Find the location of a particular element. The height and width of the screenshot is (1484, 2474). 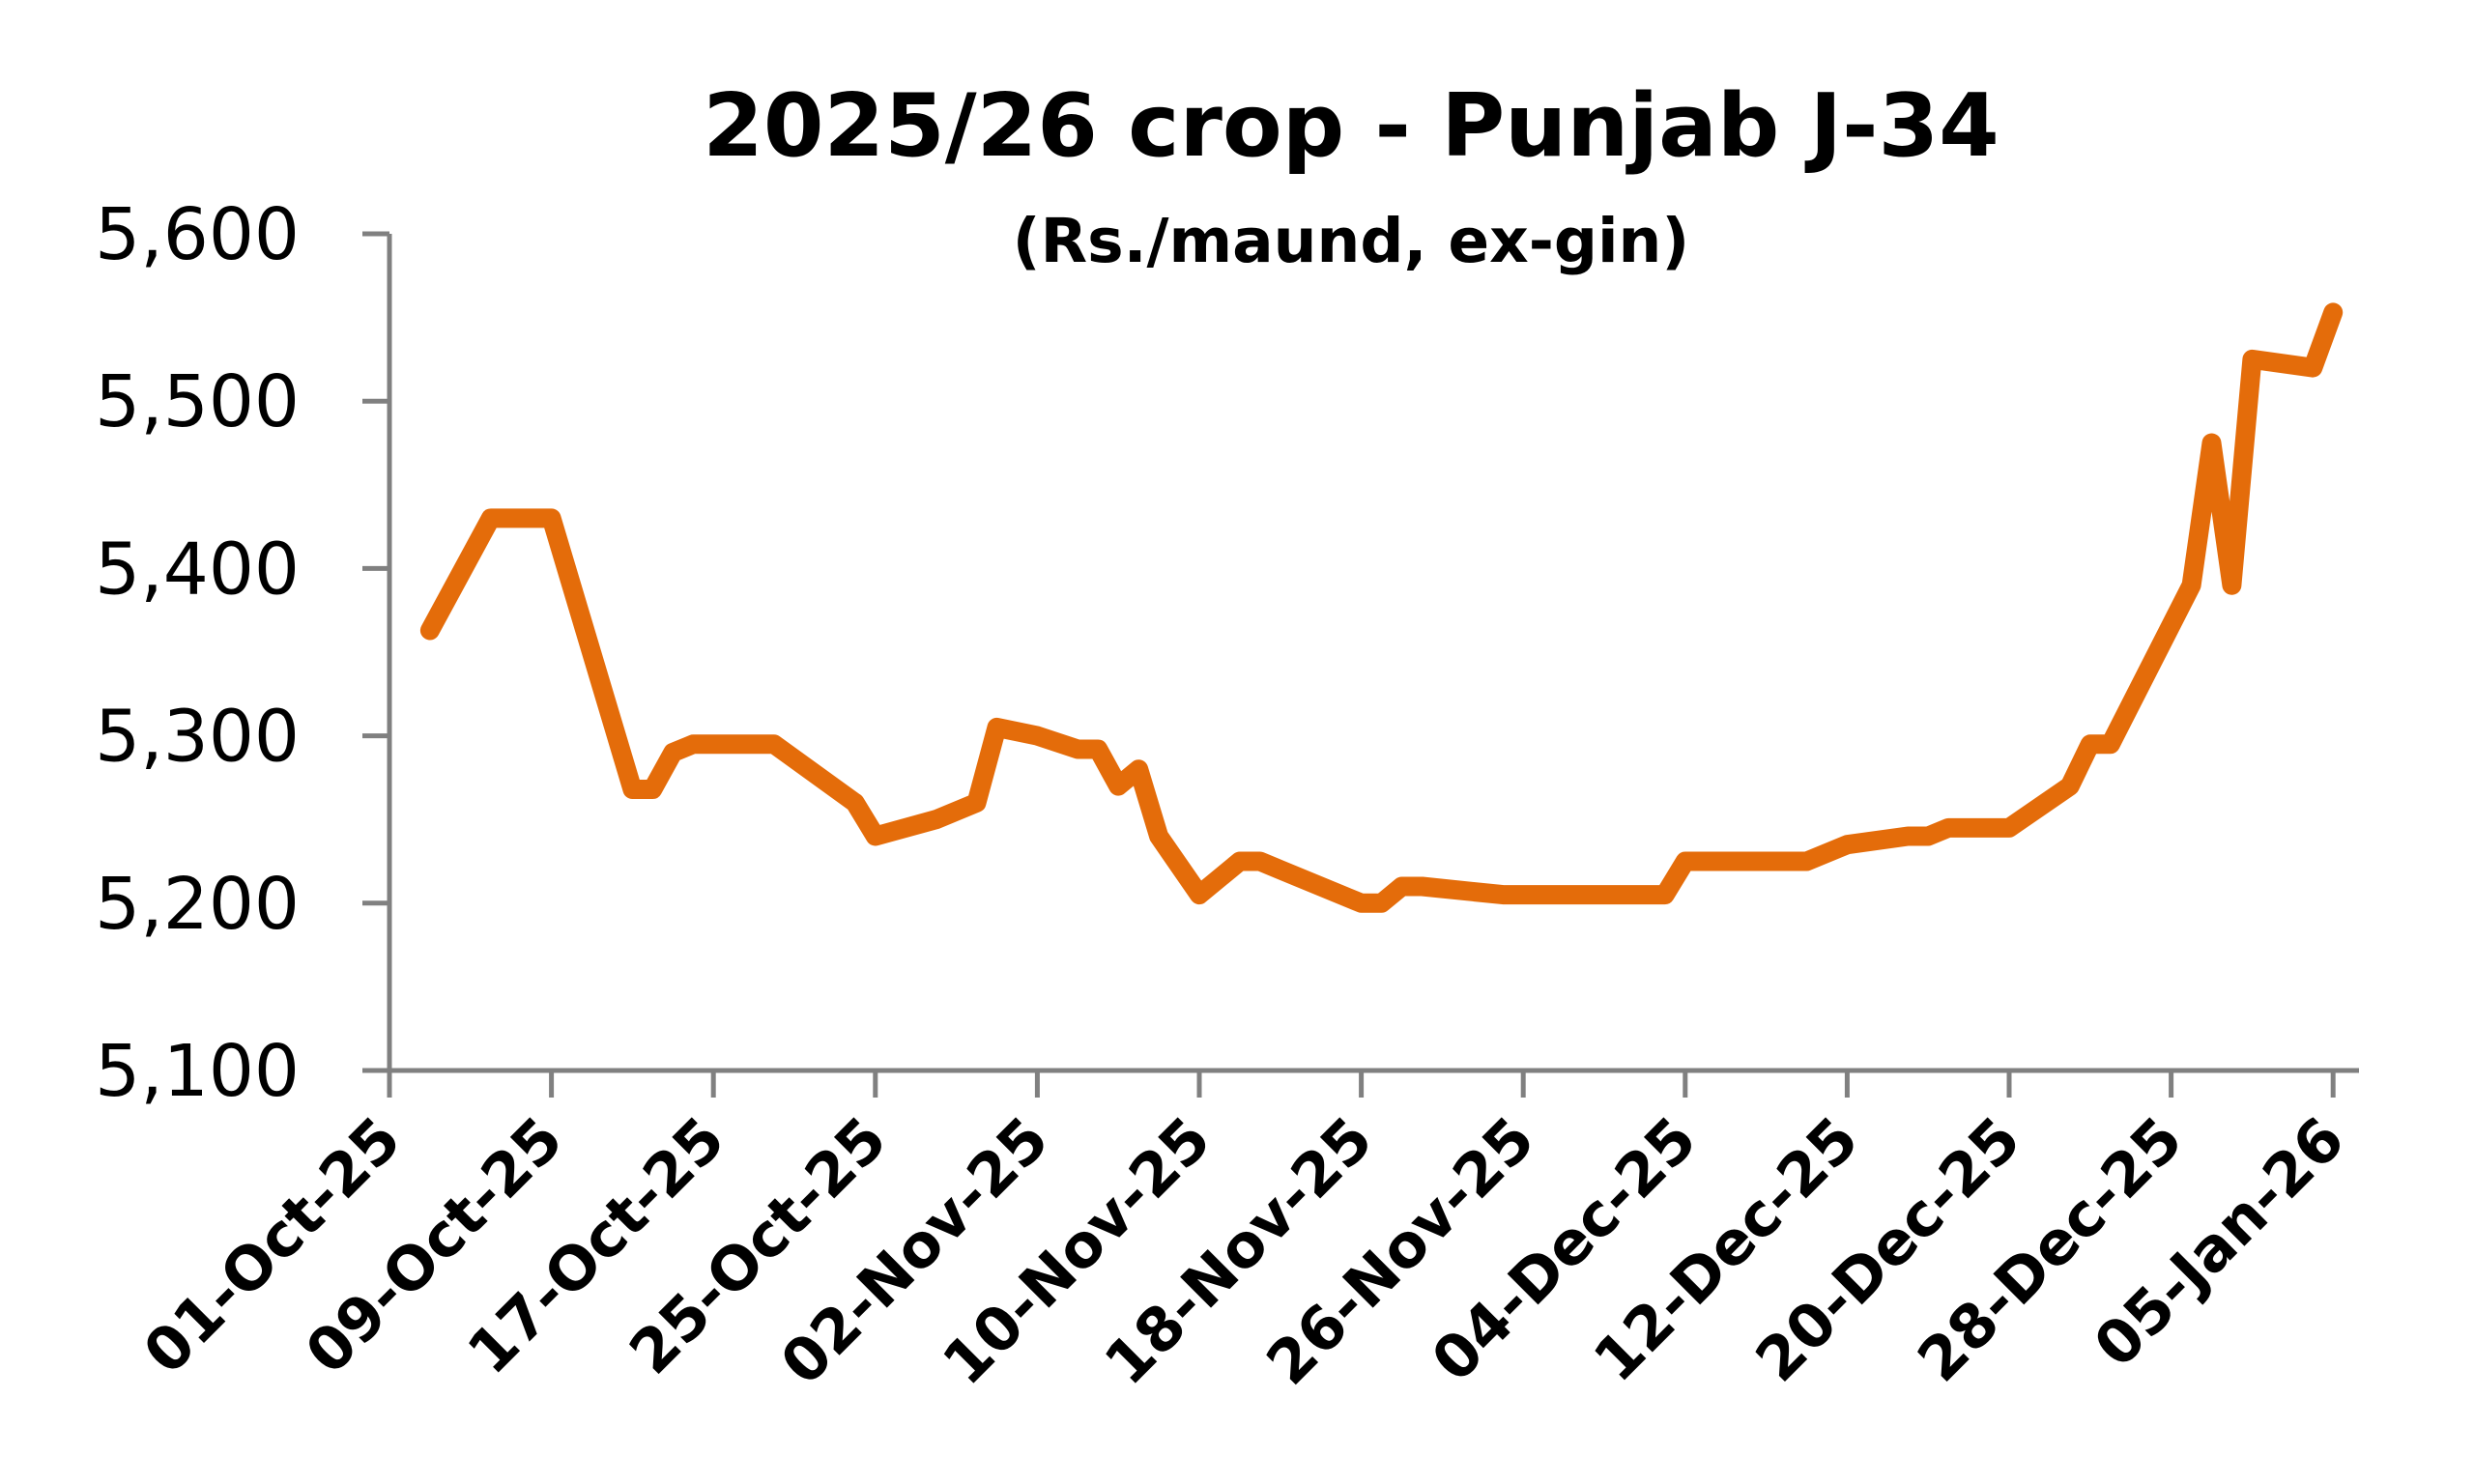

y-tick-label: 5,200 is located at coordinates (197, 905).